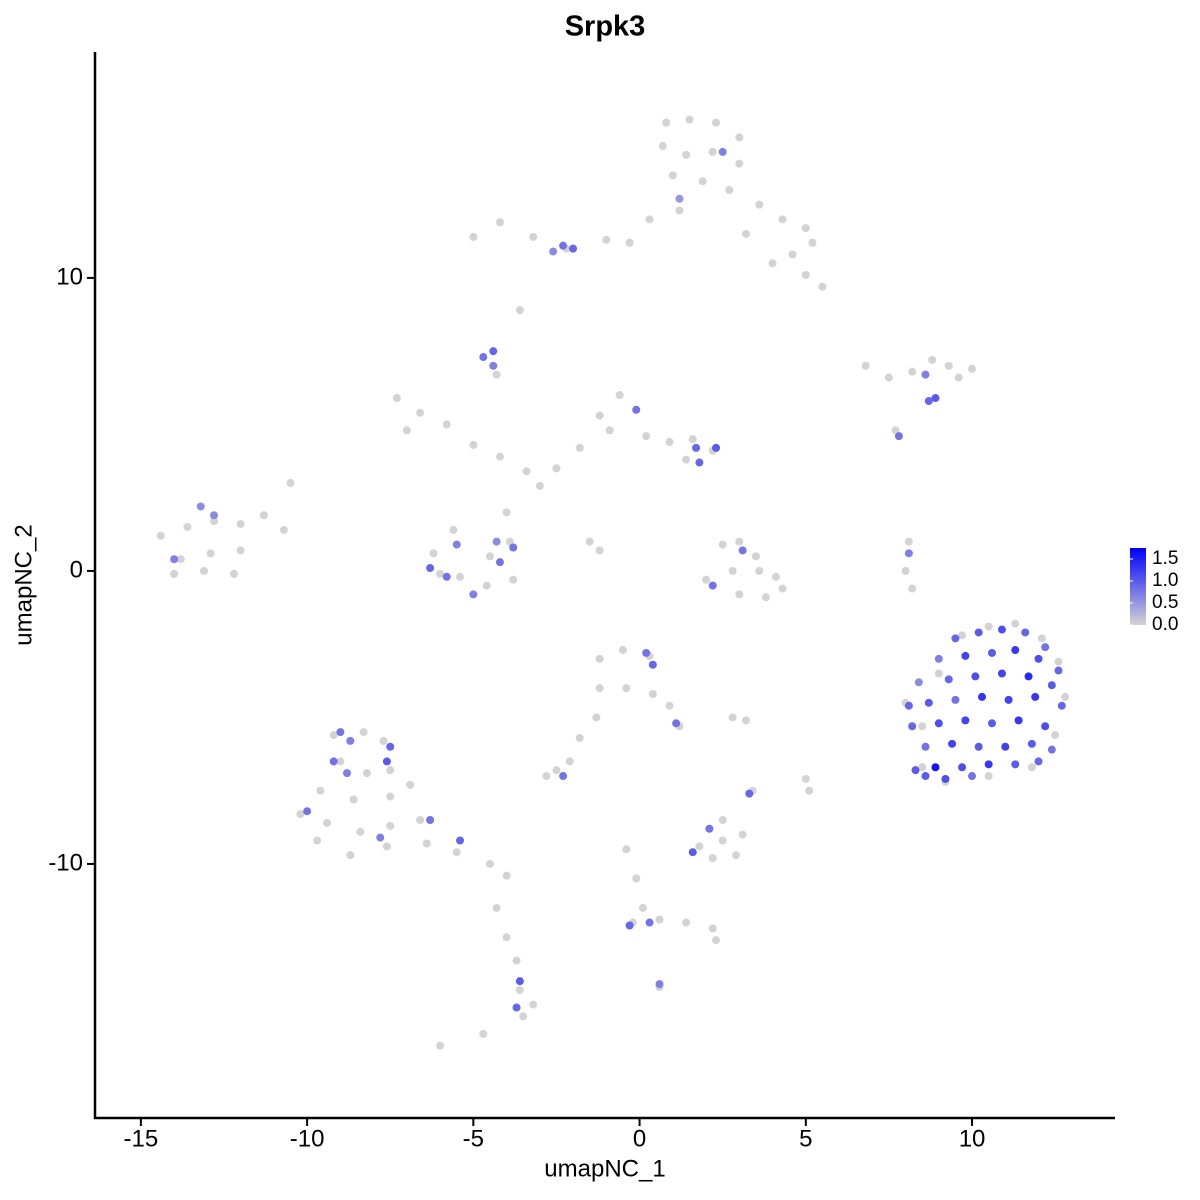 The image size is (1200, 1200). What do you see at coordinates (604, 1168) in the screenshot?
I see `x-axis-label: umapNC_1` at bounding box center [604, 1168].